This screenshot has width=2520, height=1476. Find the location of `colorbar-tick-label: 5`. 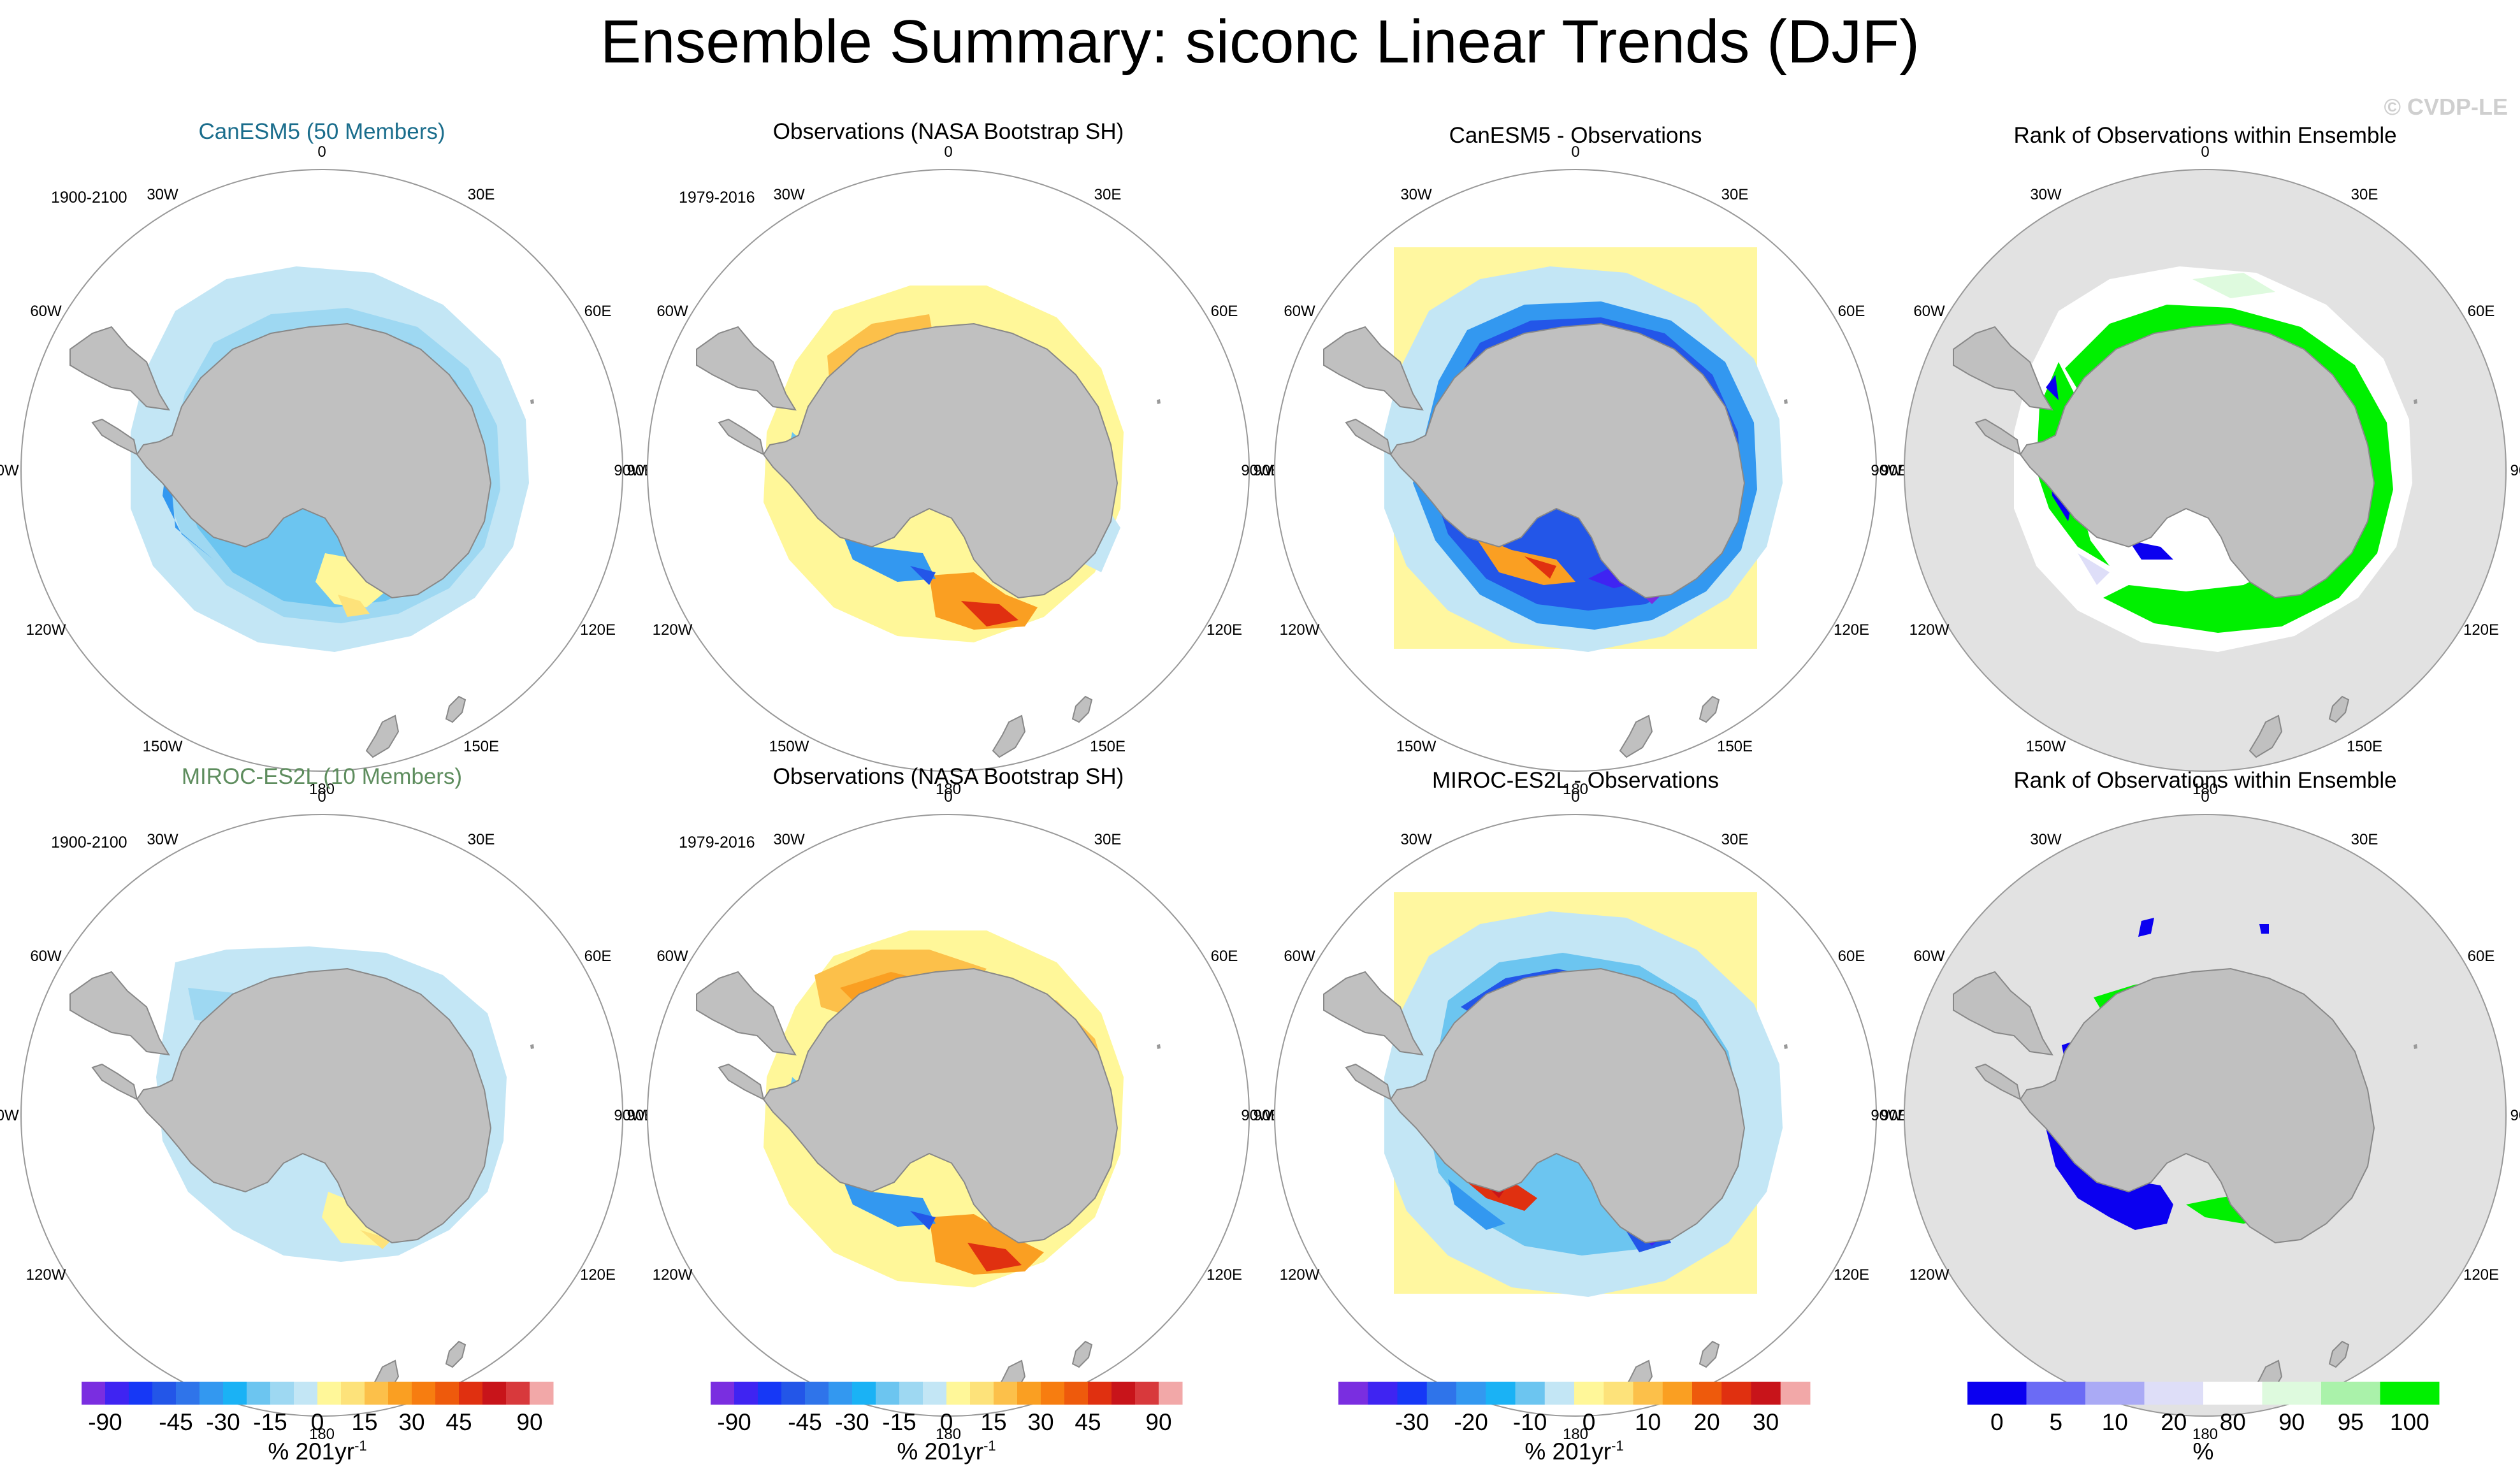

colorbar-tick-label: 5 is located at coordinates (2056, 1422).